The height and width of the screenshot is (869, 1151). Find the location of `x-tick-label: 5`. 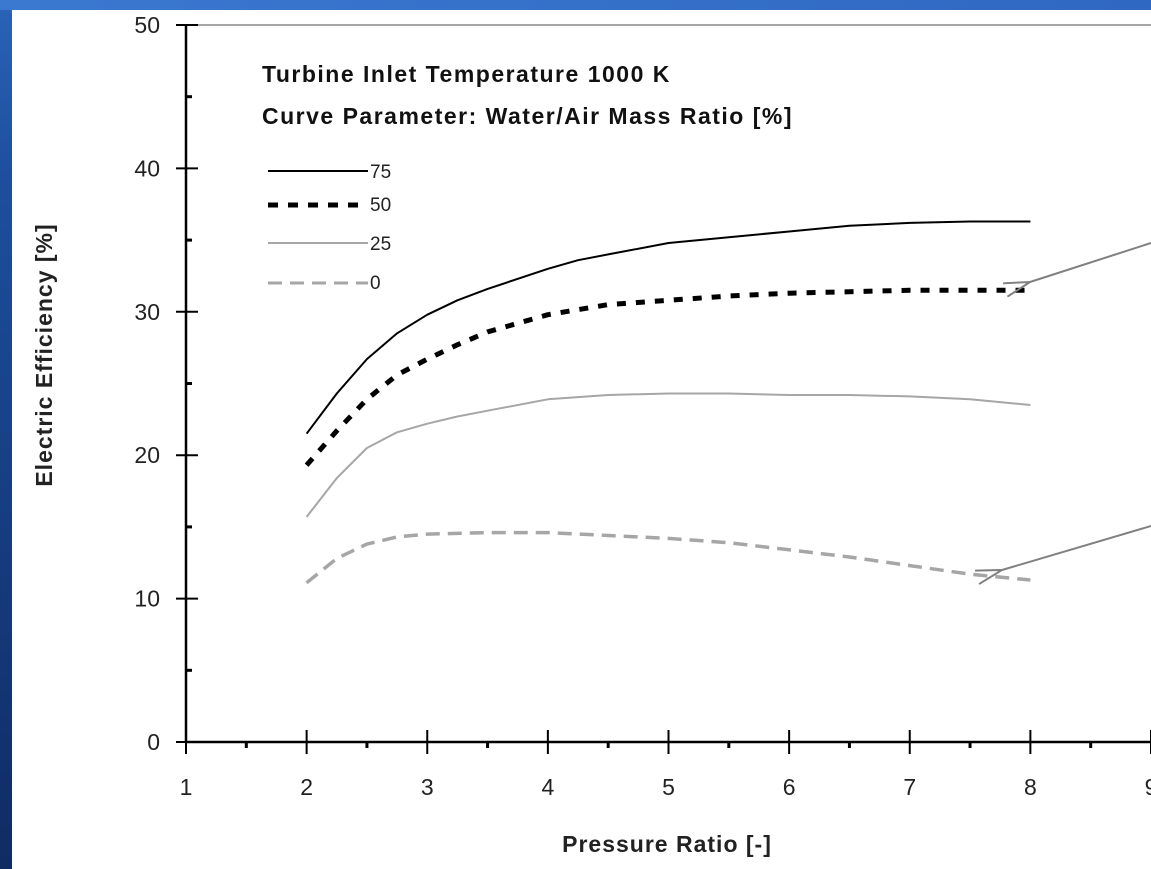

x-tick-label: 5 is located at coordinates (668, 787).